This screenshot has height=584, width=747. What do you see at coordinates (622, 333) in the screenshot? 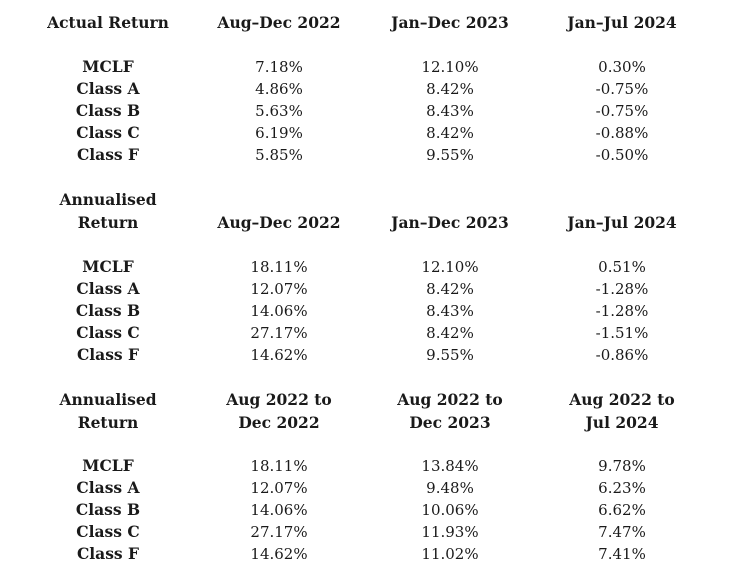
I see `value-cell: -1.51%` at bounding box center [622, 333].